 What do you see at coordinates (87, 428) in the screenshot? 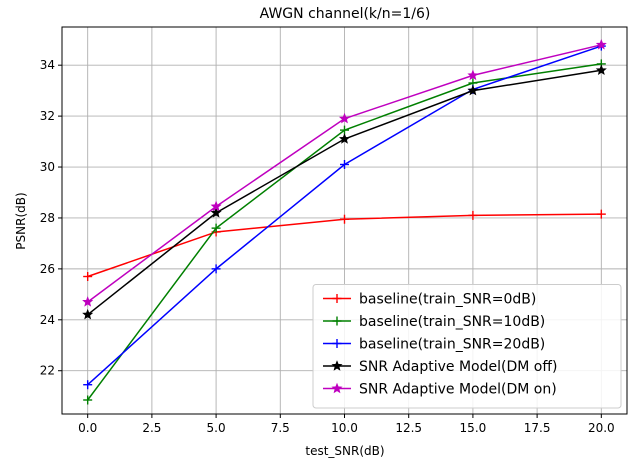
I see `x-tick-label: 0.0` at bounding box center [87, 428].